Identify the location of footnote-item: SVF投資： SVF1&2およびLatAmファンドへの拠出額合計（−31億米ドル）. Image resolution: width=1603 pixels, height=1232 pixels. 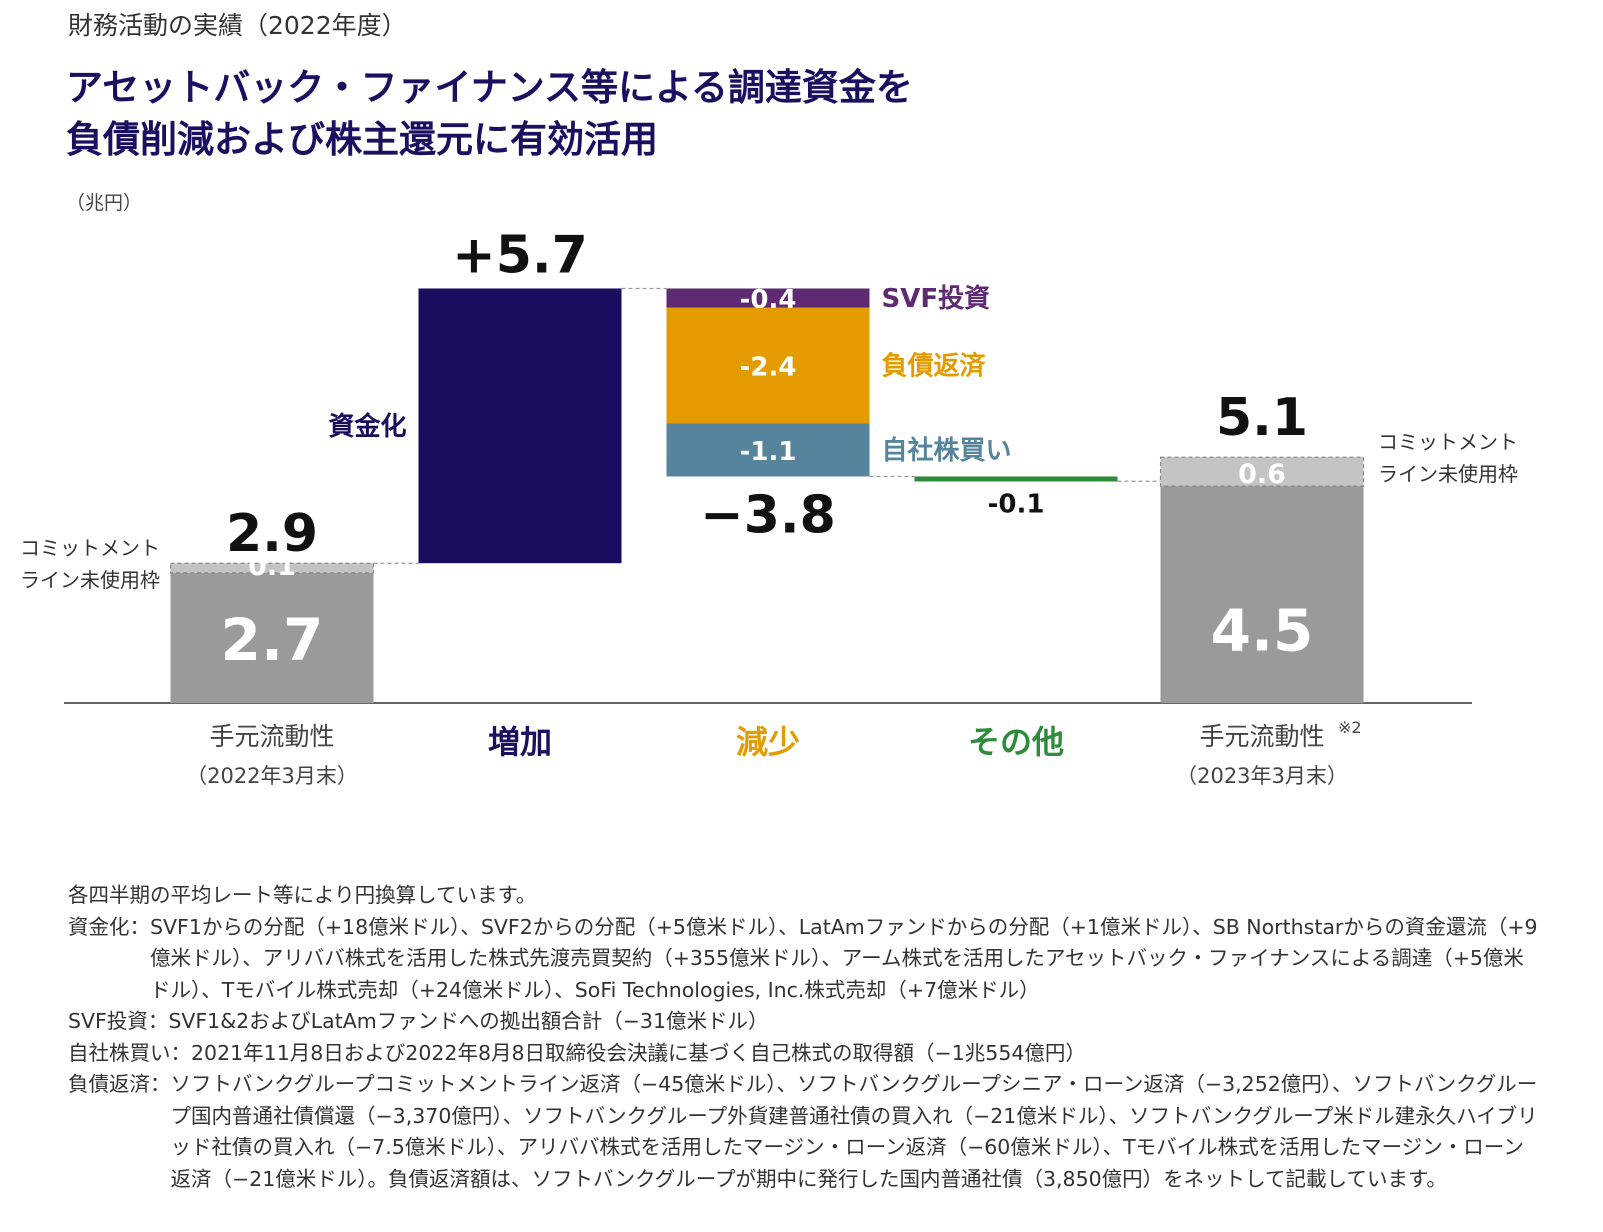
(803, 1022).